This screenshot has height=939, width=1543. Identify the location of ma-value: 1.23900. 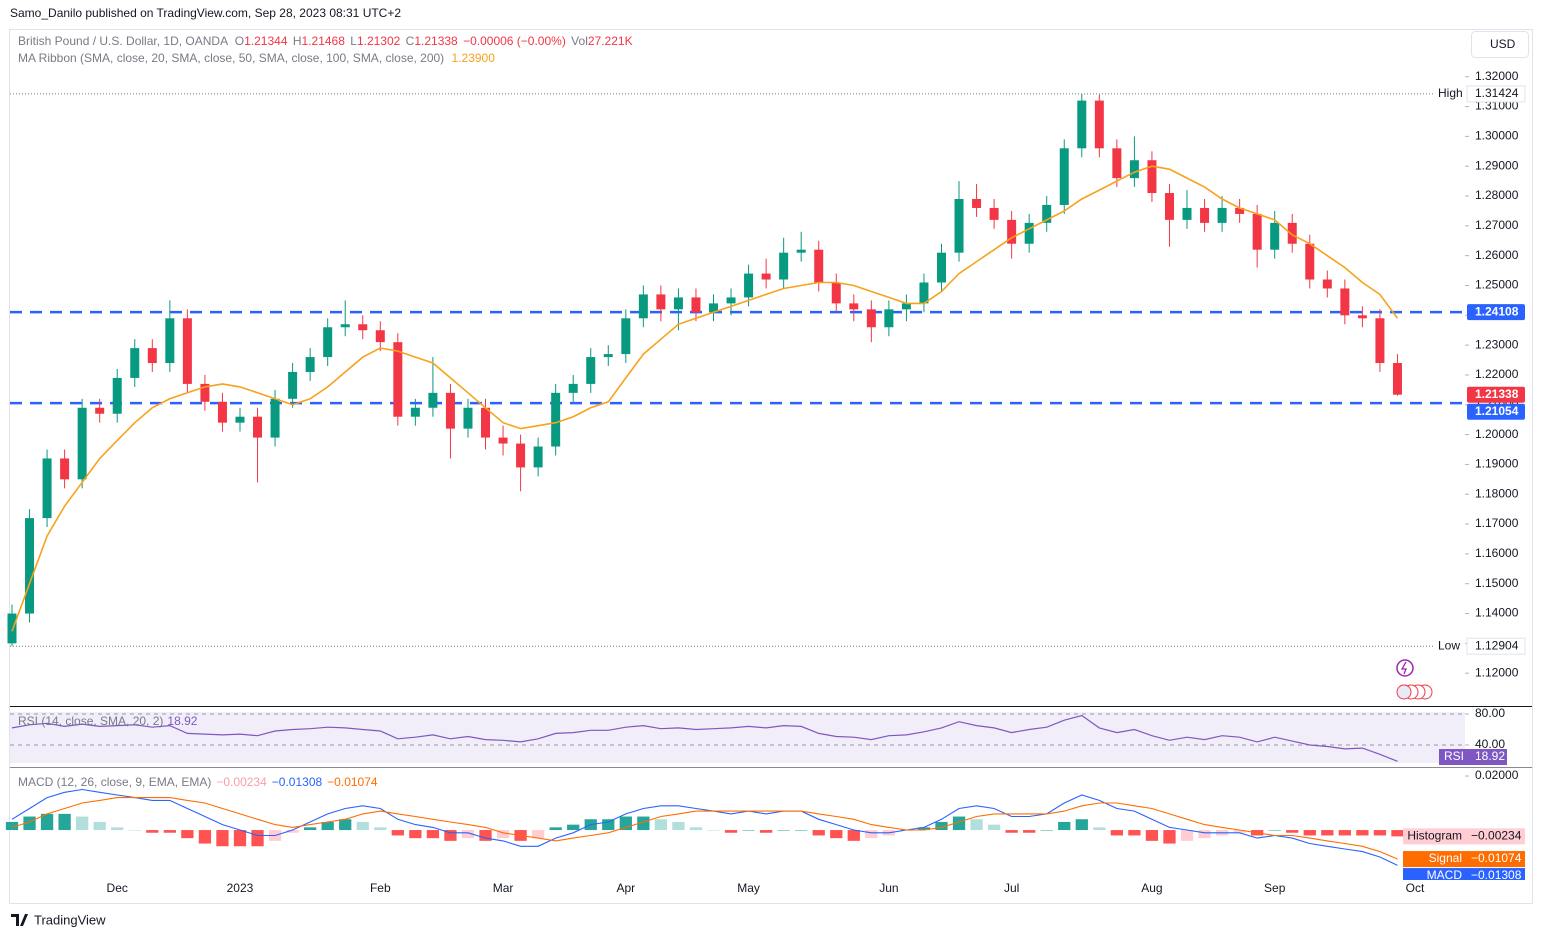
(474, 58).